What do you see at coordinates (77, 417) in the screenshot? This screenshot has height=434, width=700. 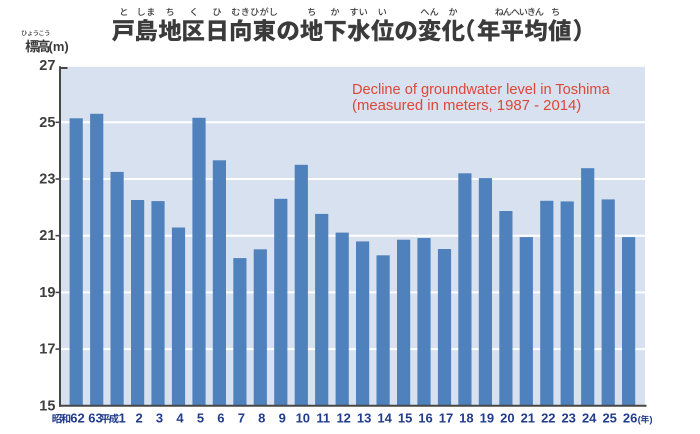 I see `svg-text: 62` at bounding box center [77, 417].